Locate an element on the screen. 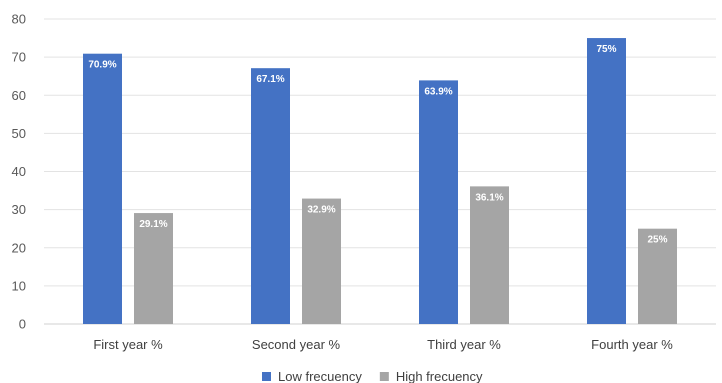 The image size is (722, 383). x-category-label: Third year % is located at coordinates (464, 344).